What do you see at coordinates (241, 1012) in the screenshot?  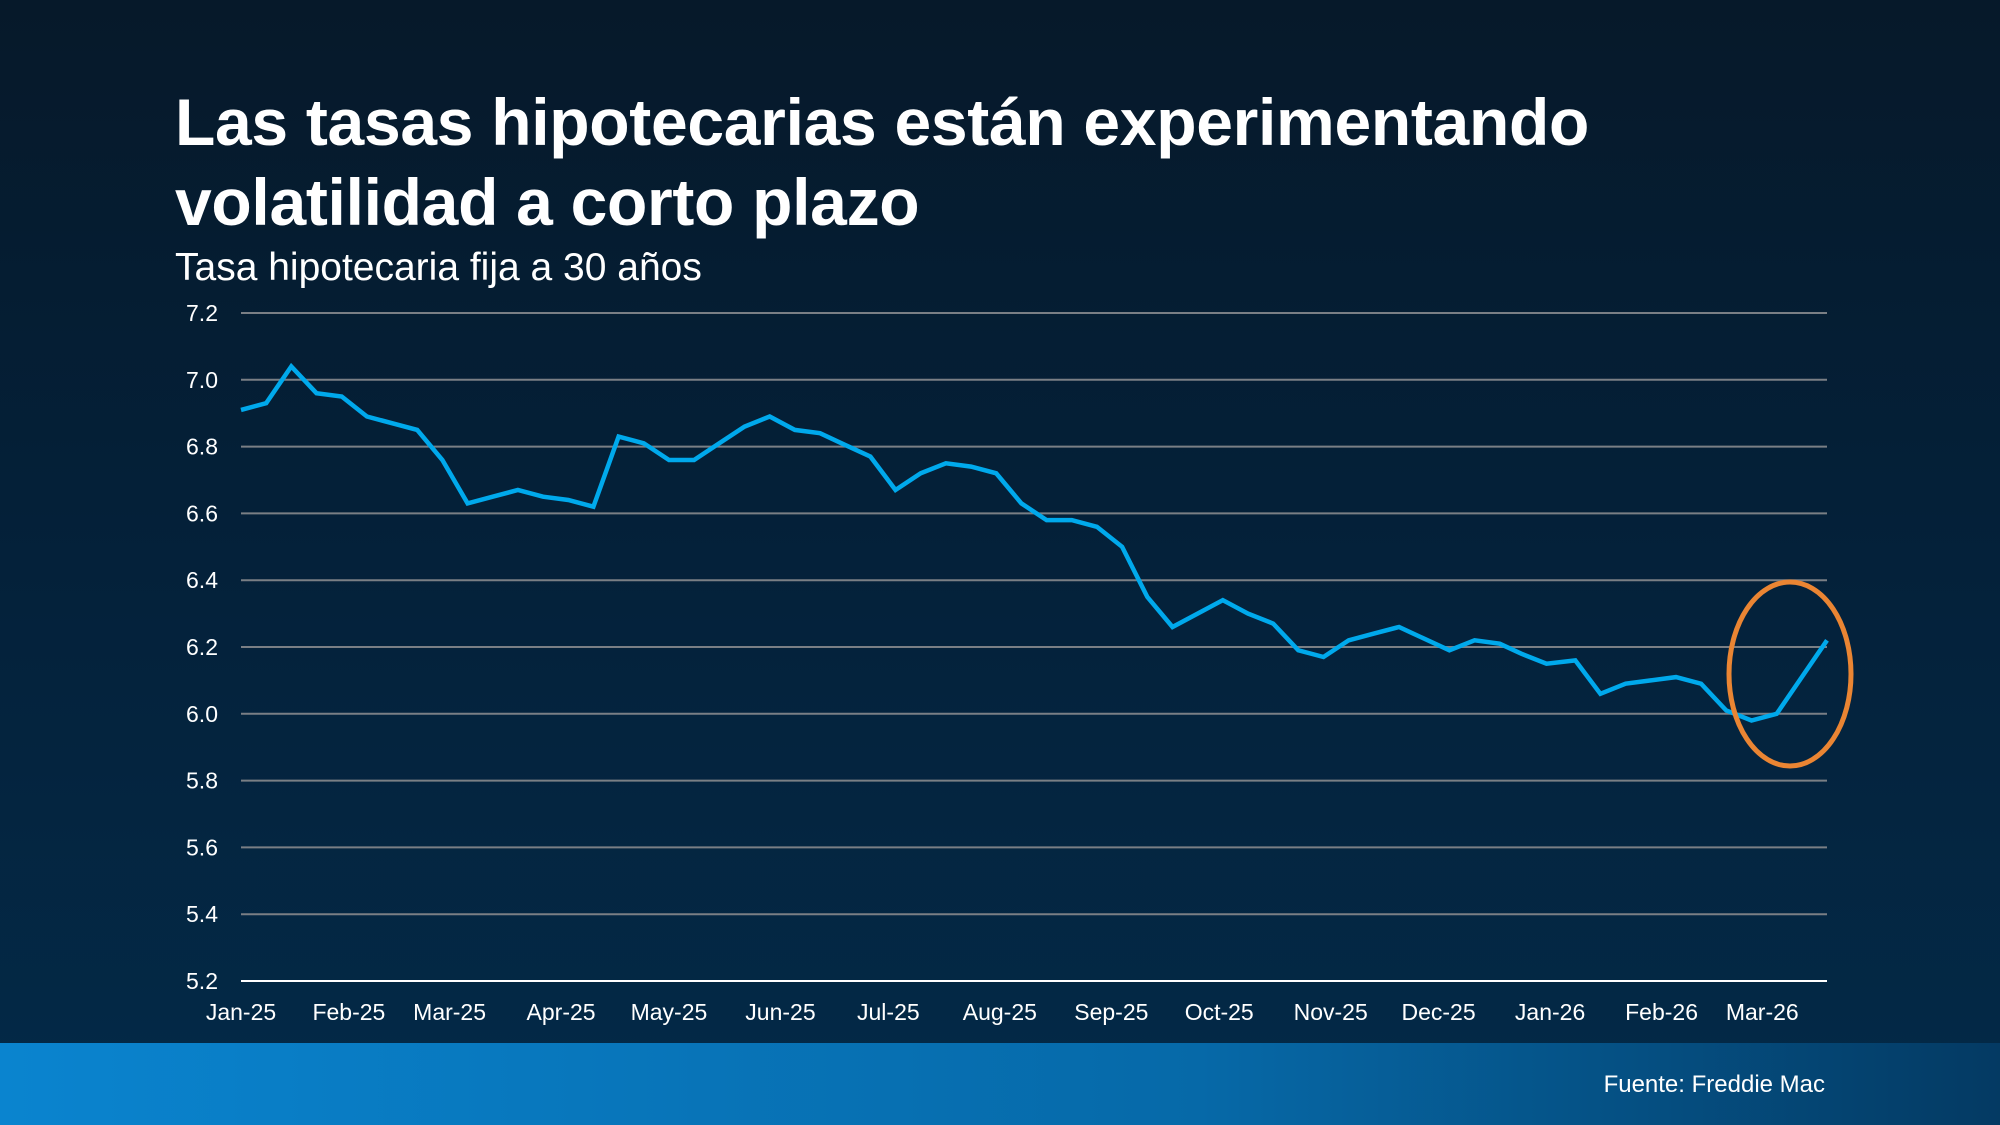 I see `x-tick-label: Jan-25` at bounding box center [241, 1012].